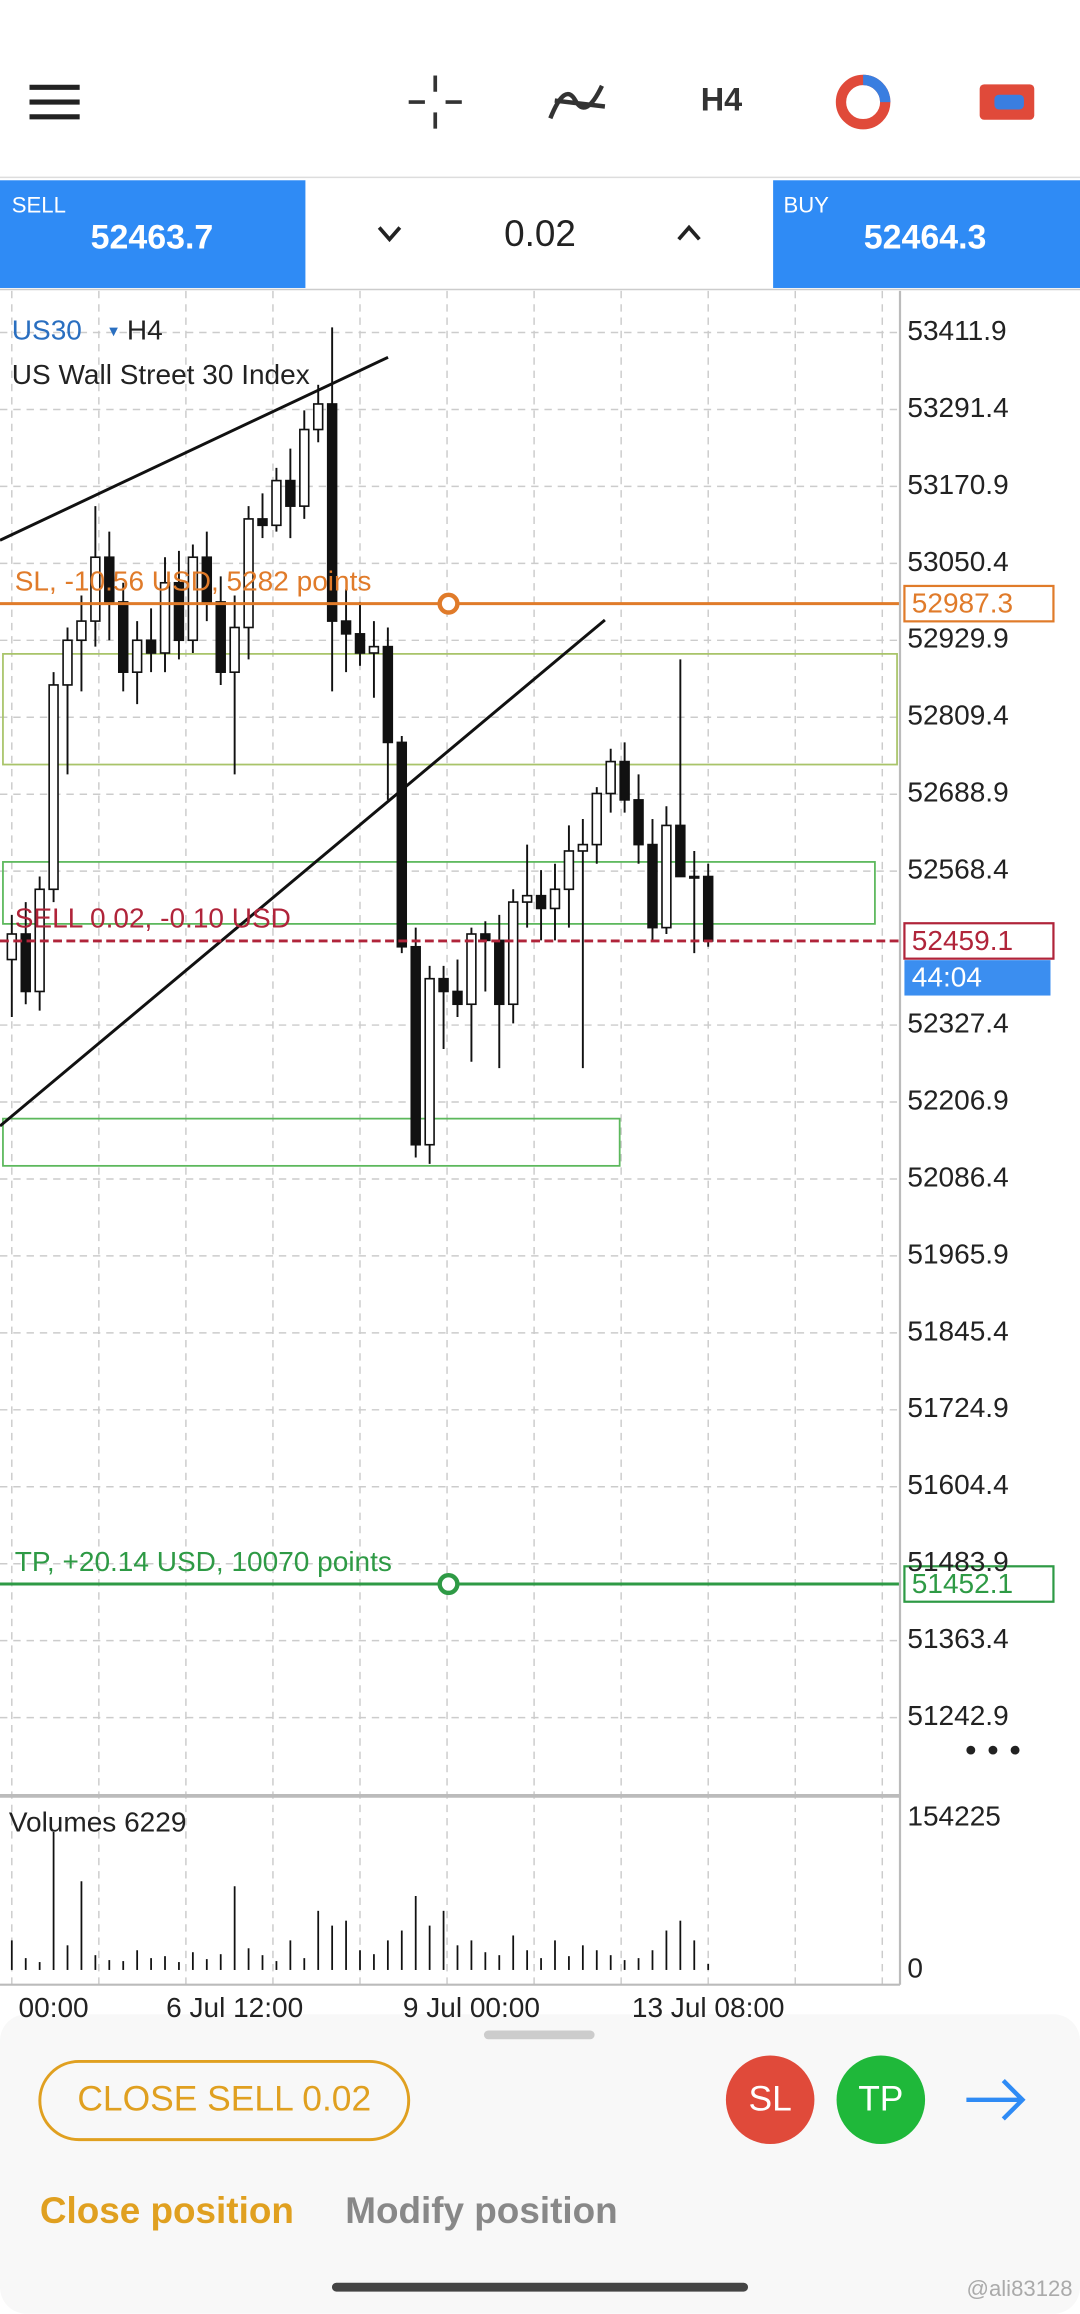 The width and height of the screenshot is (1080, 2314). I want to click on chart-title: US Wall Street 30 Index, so click(161, 374).